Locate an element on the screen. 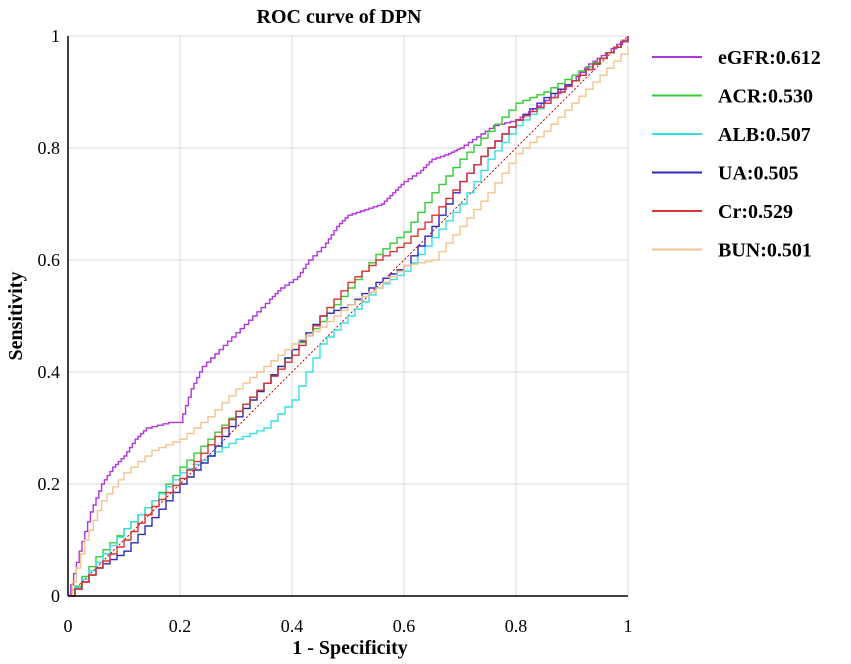  y-tick-label: 0.6 is located at coordinates (49, 260).